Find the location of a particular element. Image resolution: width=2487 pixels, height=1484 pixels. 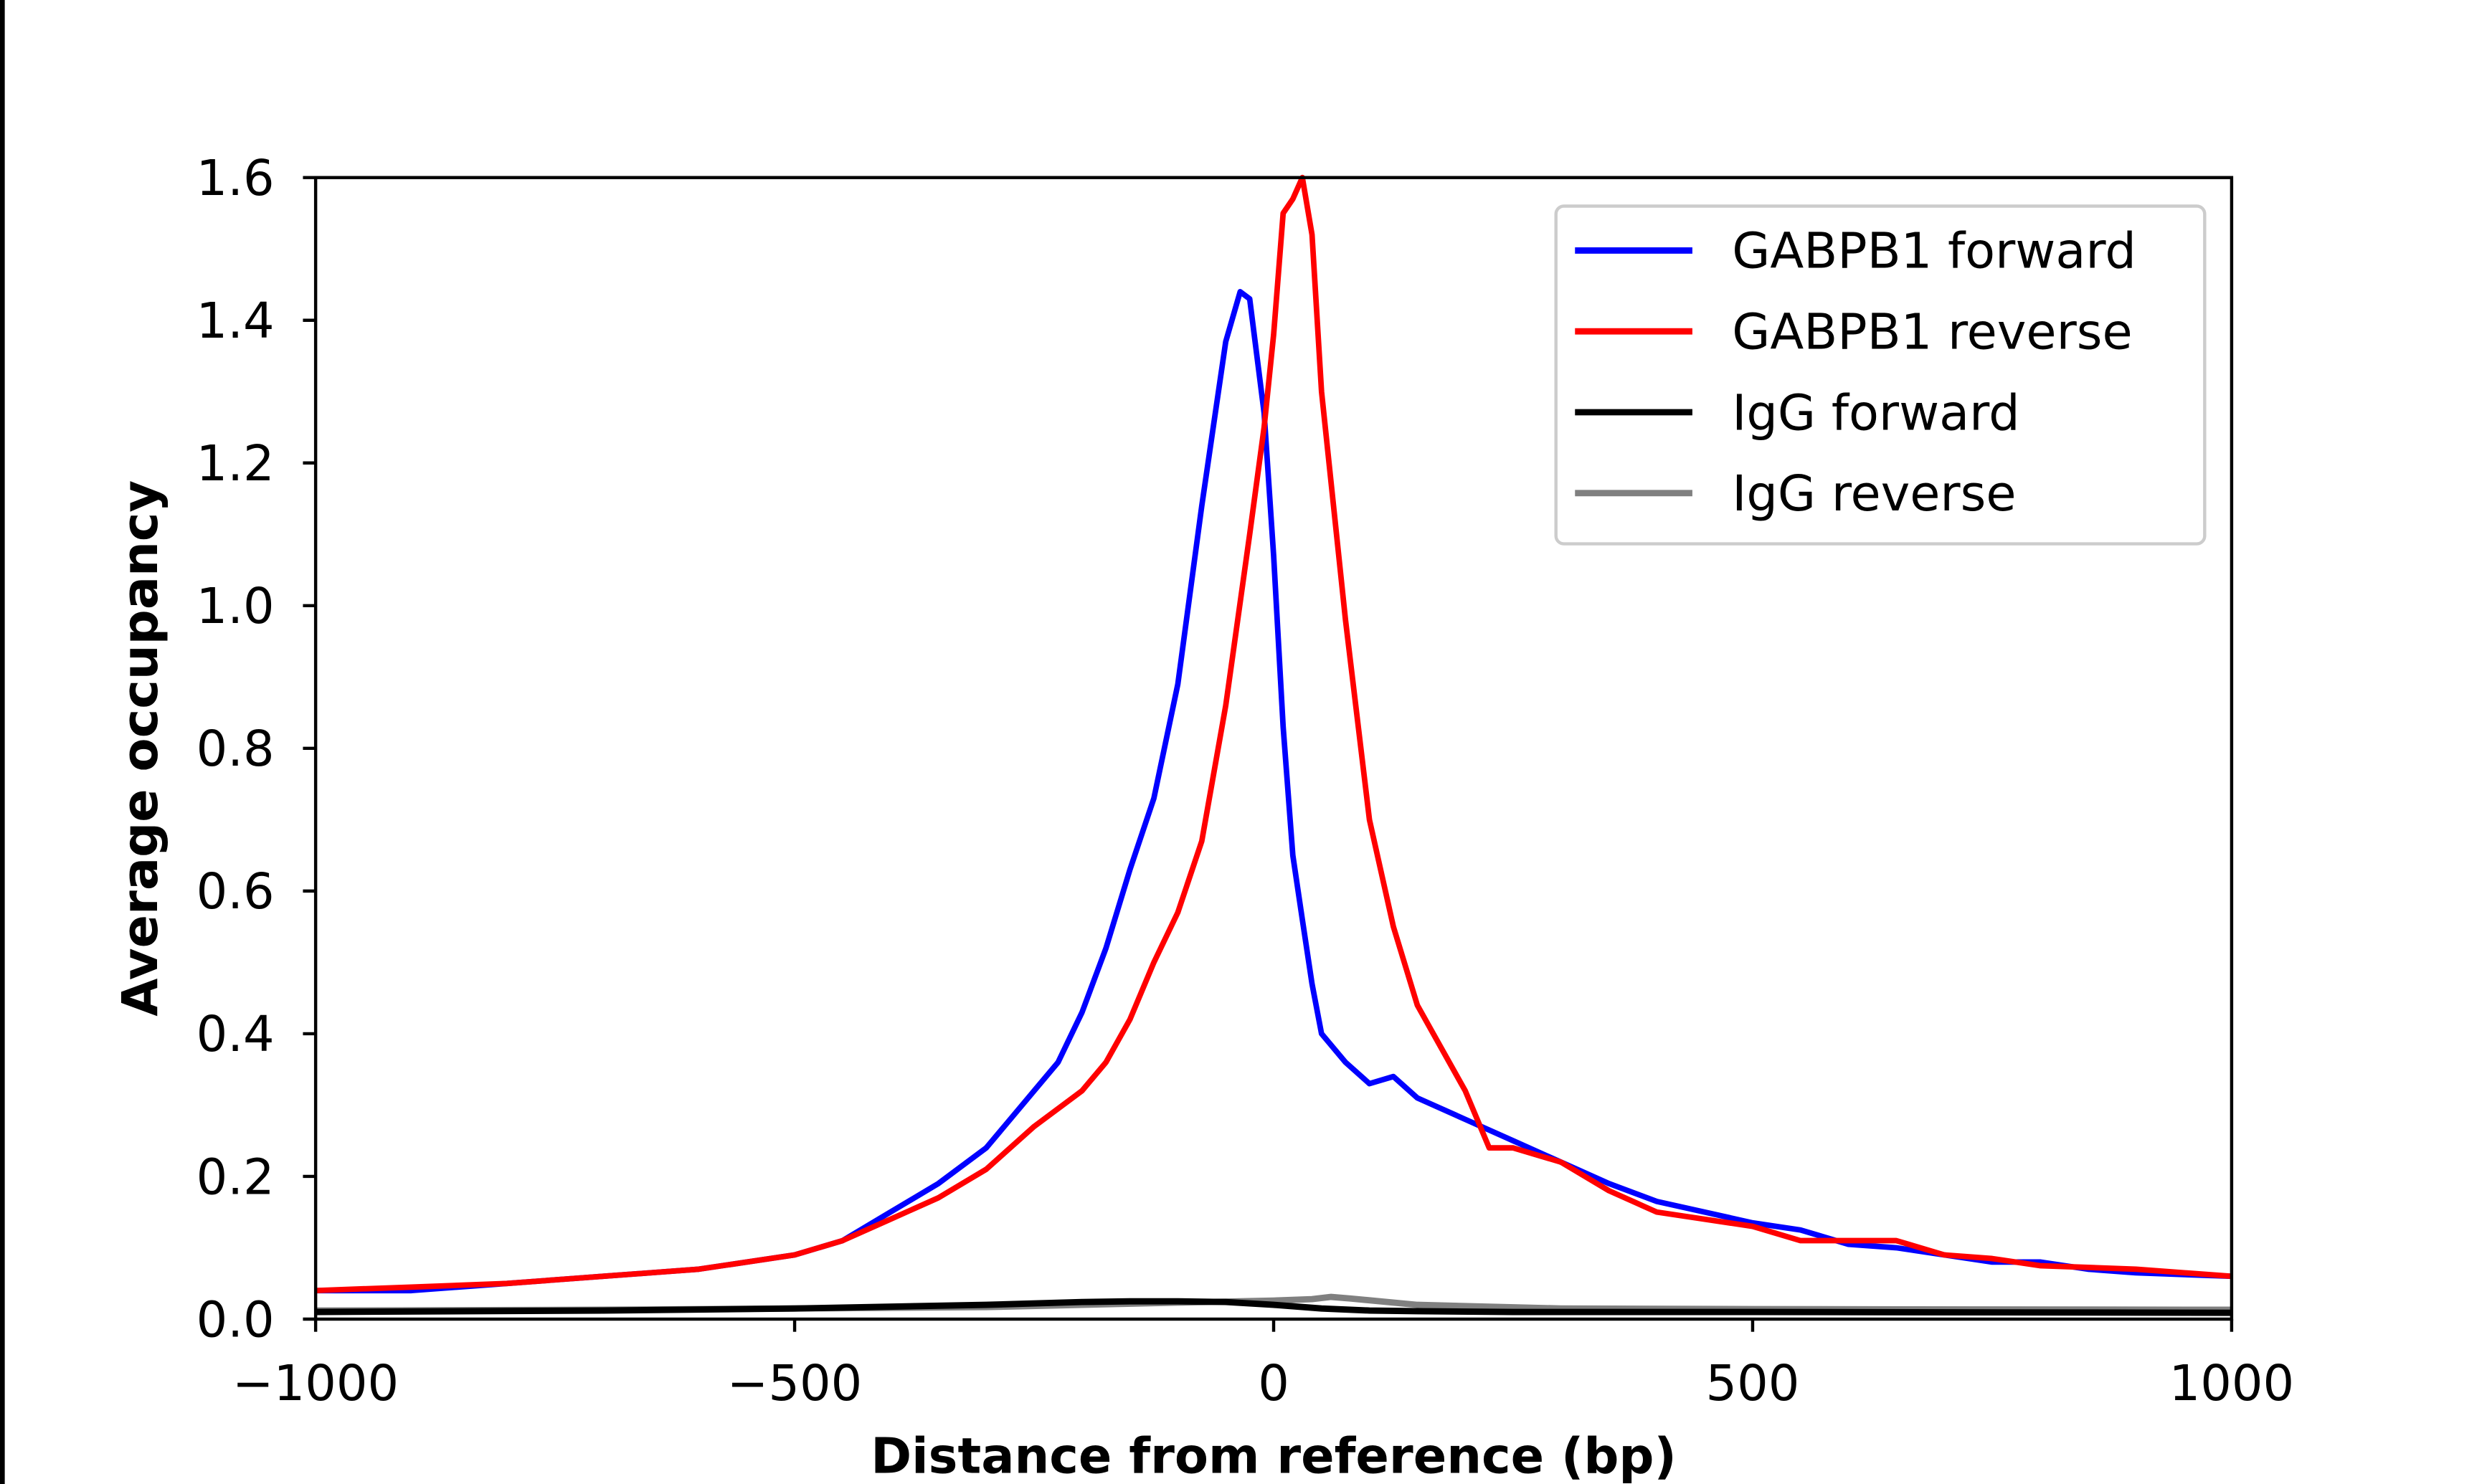

y-tick-label: 0.6 is located at coordinates (235, 892).